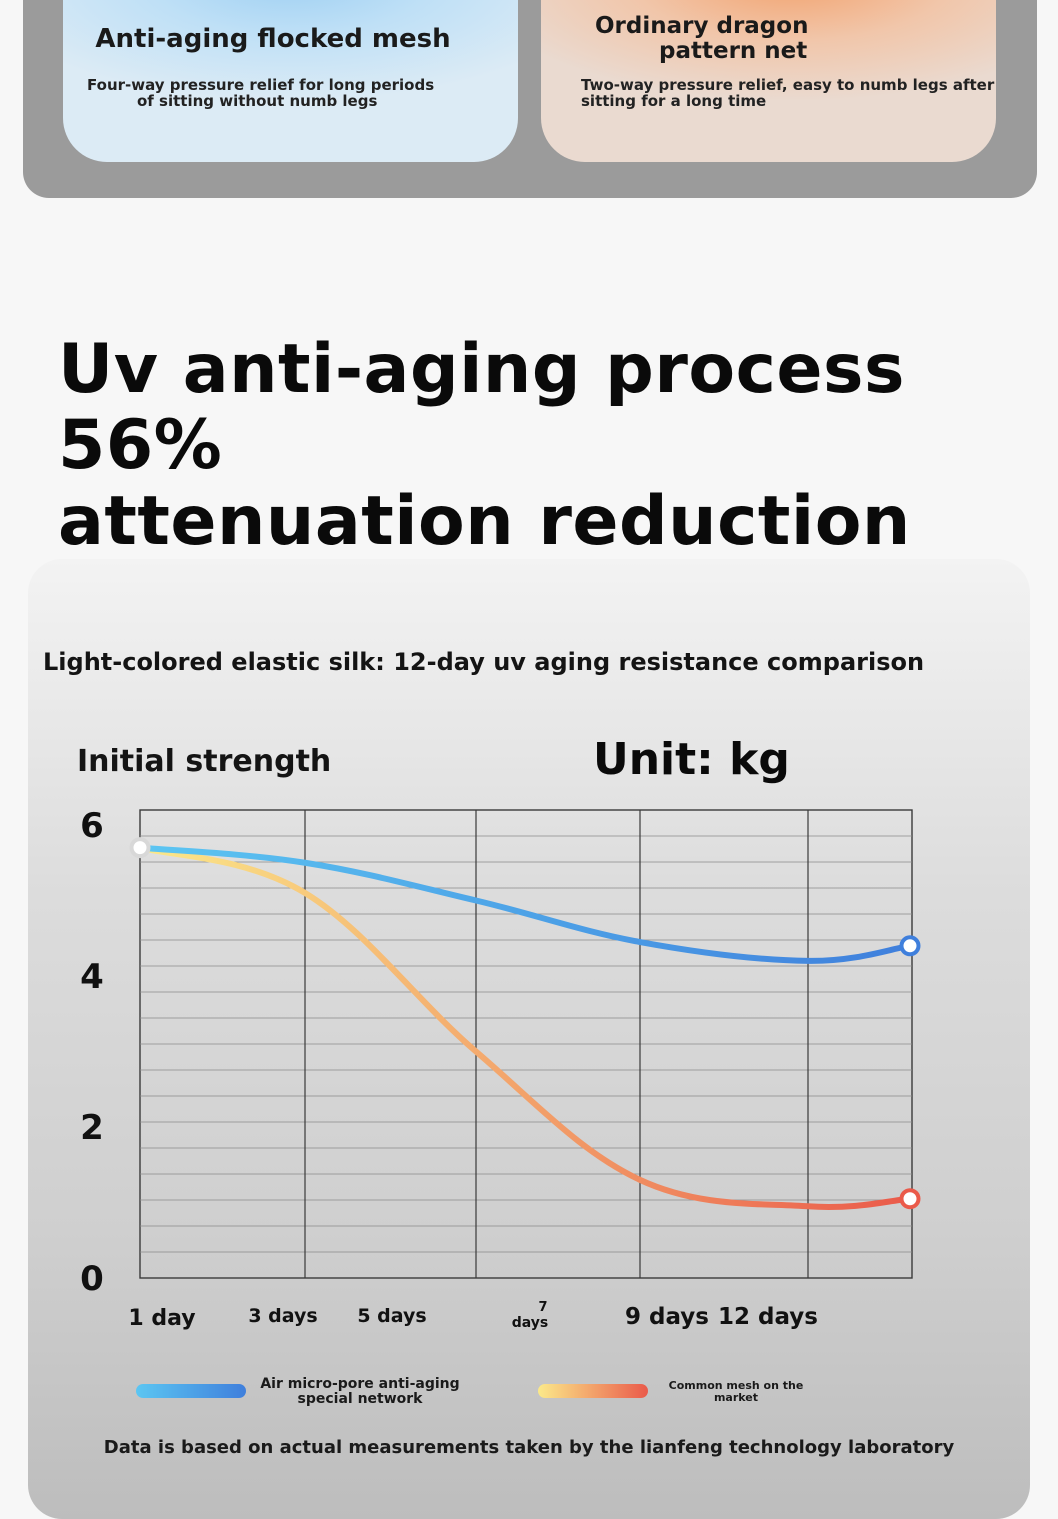  I want to click on start-marker, so click(140, 848).